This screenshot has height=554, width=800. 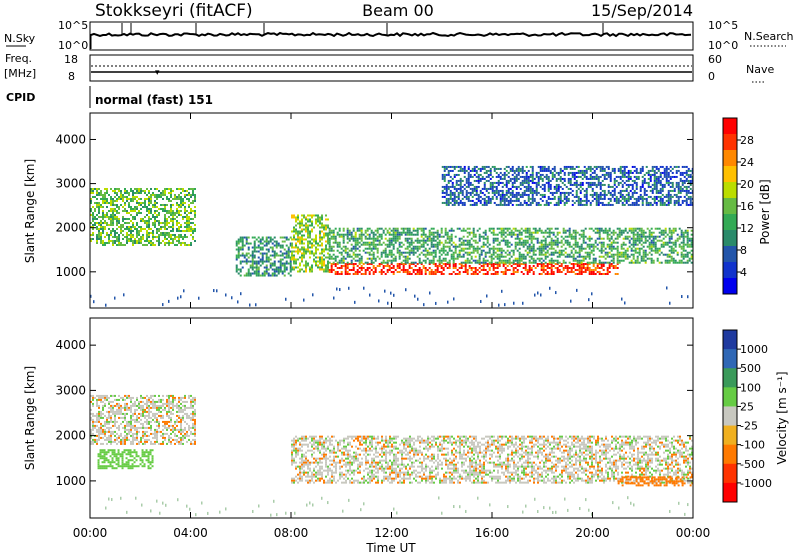 What do you see at coordinates (18, 58) in the screenshot?
I see `freq-label-line1: Freq.` at bounding box center [18, 58].